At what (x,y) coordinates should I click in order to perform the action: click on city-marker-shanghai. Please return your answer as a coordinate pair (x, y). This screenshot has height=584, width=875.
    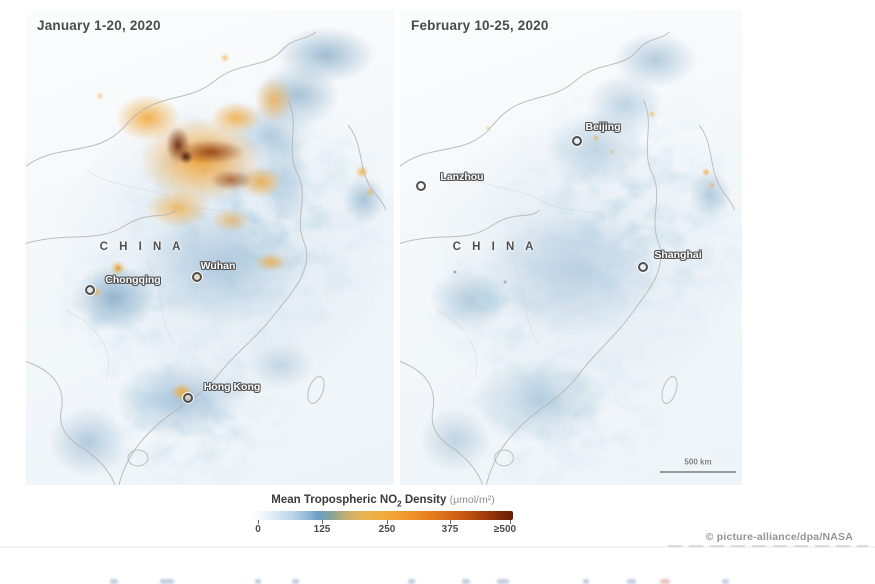
    Looking at the image, I should click on (643, 267).